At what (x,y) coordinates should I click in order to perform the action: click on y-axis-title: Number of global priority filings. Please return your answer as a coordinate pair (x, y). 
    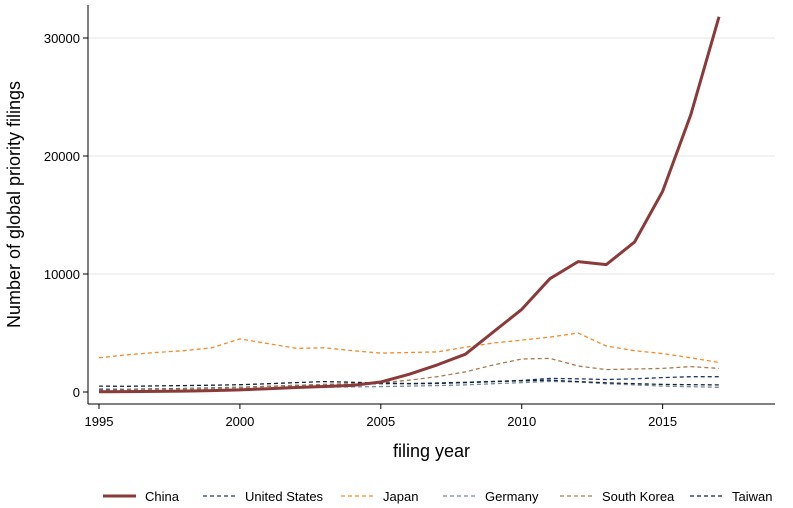
    Looking at the image, I should click on (14, 204).